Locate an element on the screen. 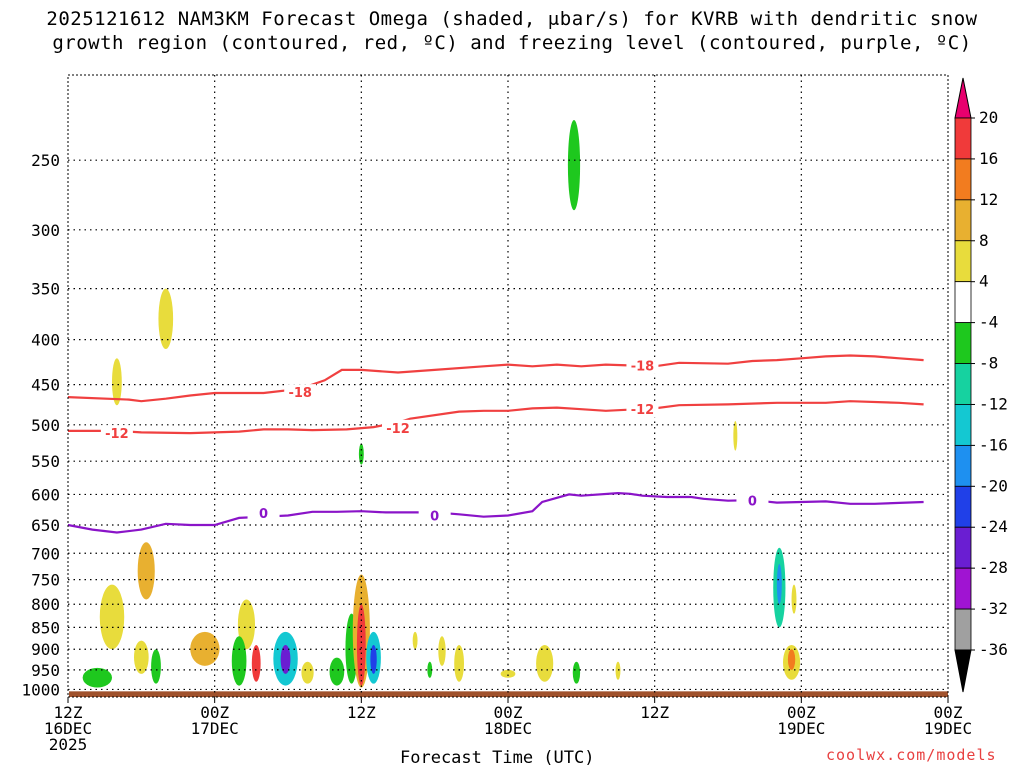 This screenshot has width=1024, height=768. x-tick-label-0-0: 12Z is located at coordinates (68, 712).